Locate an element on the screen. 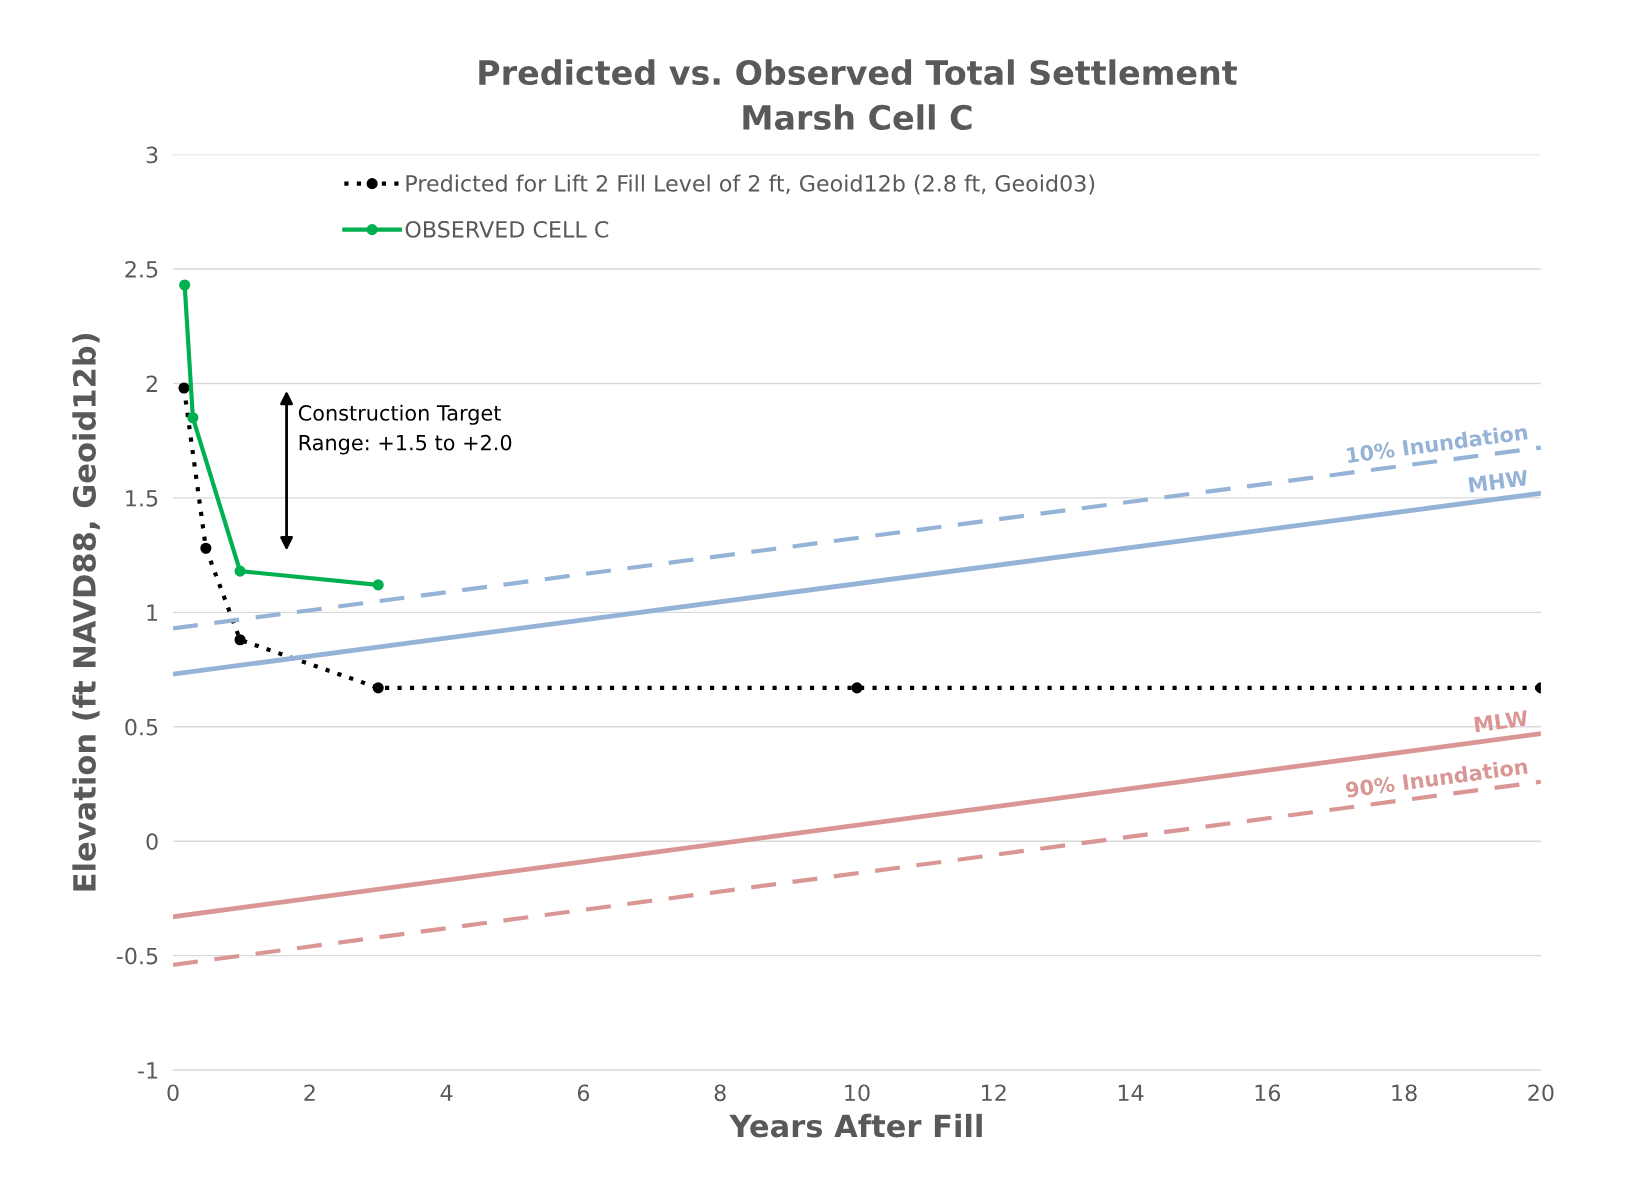 This screenshot has width=1648, height=1189. x-axis-title: Years After Fill is located at coordinates (855, 1125).